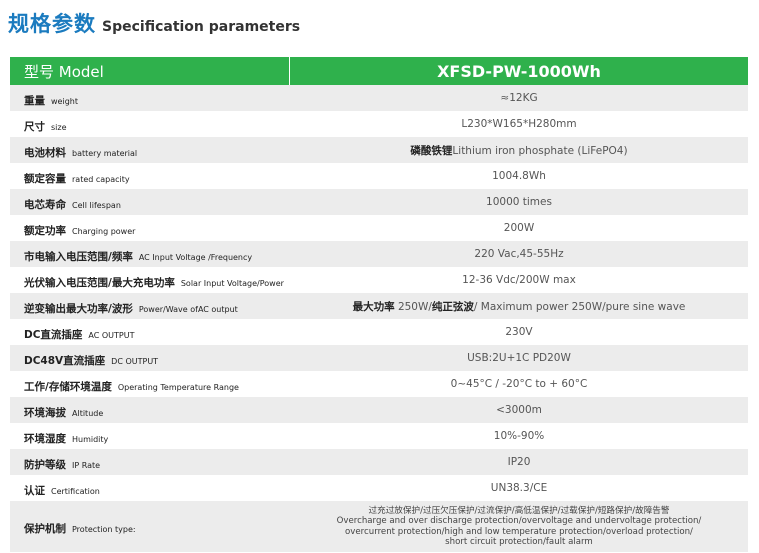 The height and width of the screenshot is (553, 759). I want to click on value-part: 200W, so click(519, 228).